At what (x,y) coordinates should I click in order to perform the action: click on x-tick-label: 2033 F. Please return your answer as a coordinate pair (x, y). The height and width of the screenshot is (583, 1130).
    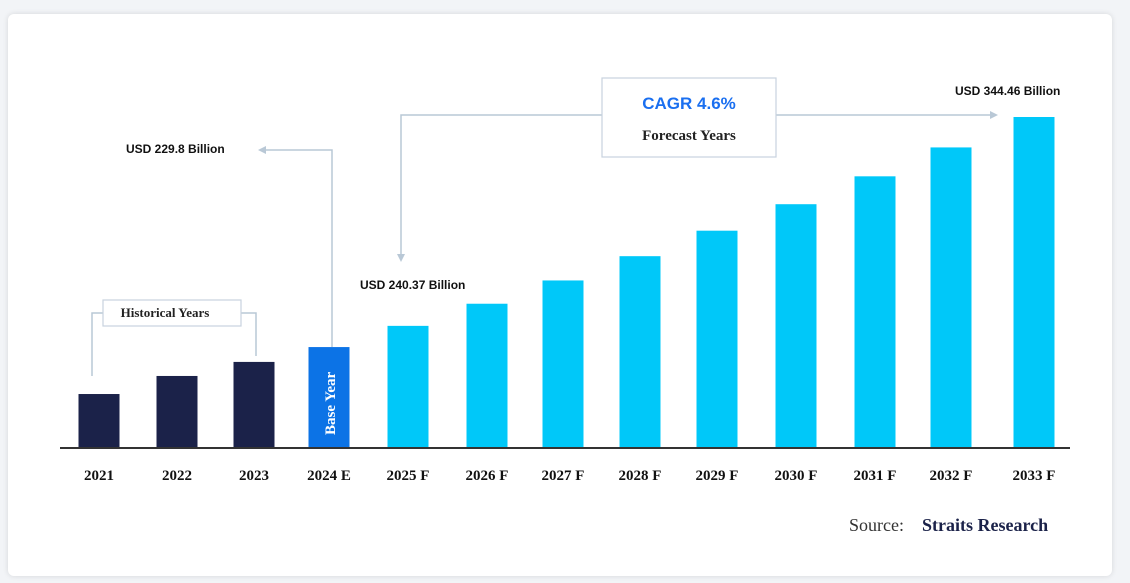
    Looking at the image, I should click on (1034, 476).